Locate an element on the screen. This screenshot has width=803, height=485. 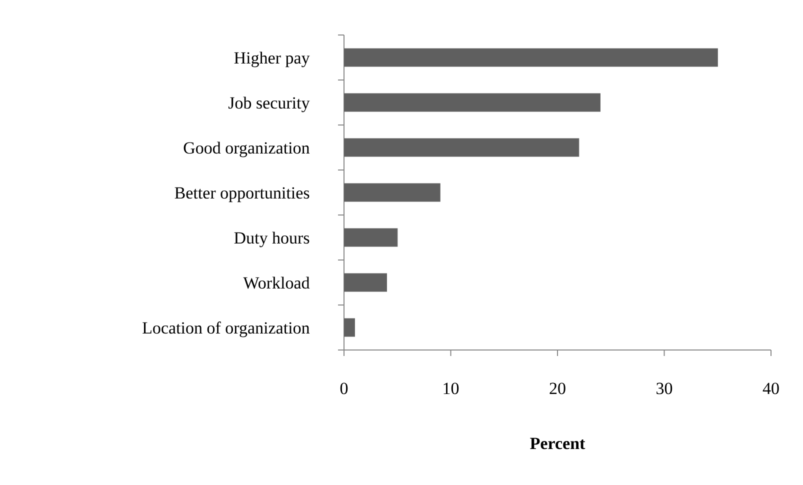
x-axis-title: Percent is located at coordinates (558, 444).